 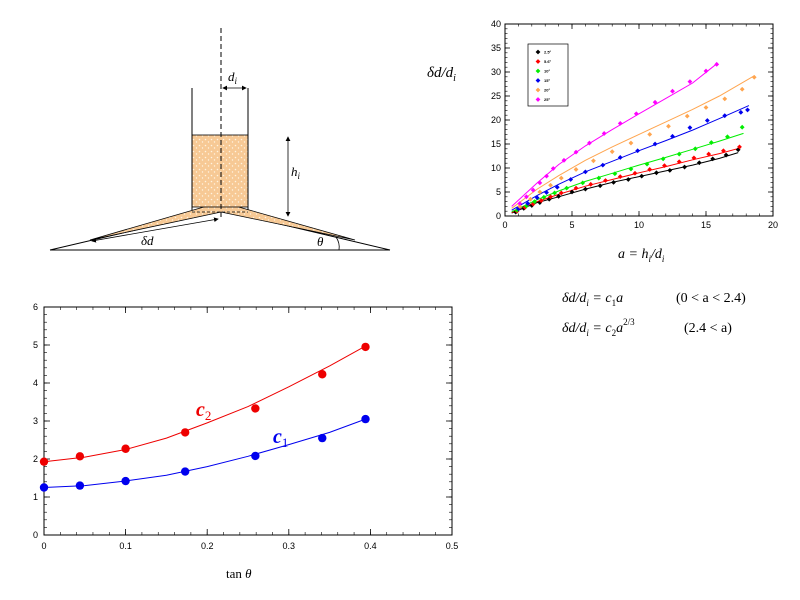 I want to click on y-tick-label: 5, so click(x=498, y=192).